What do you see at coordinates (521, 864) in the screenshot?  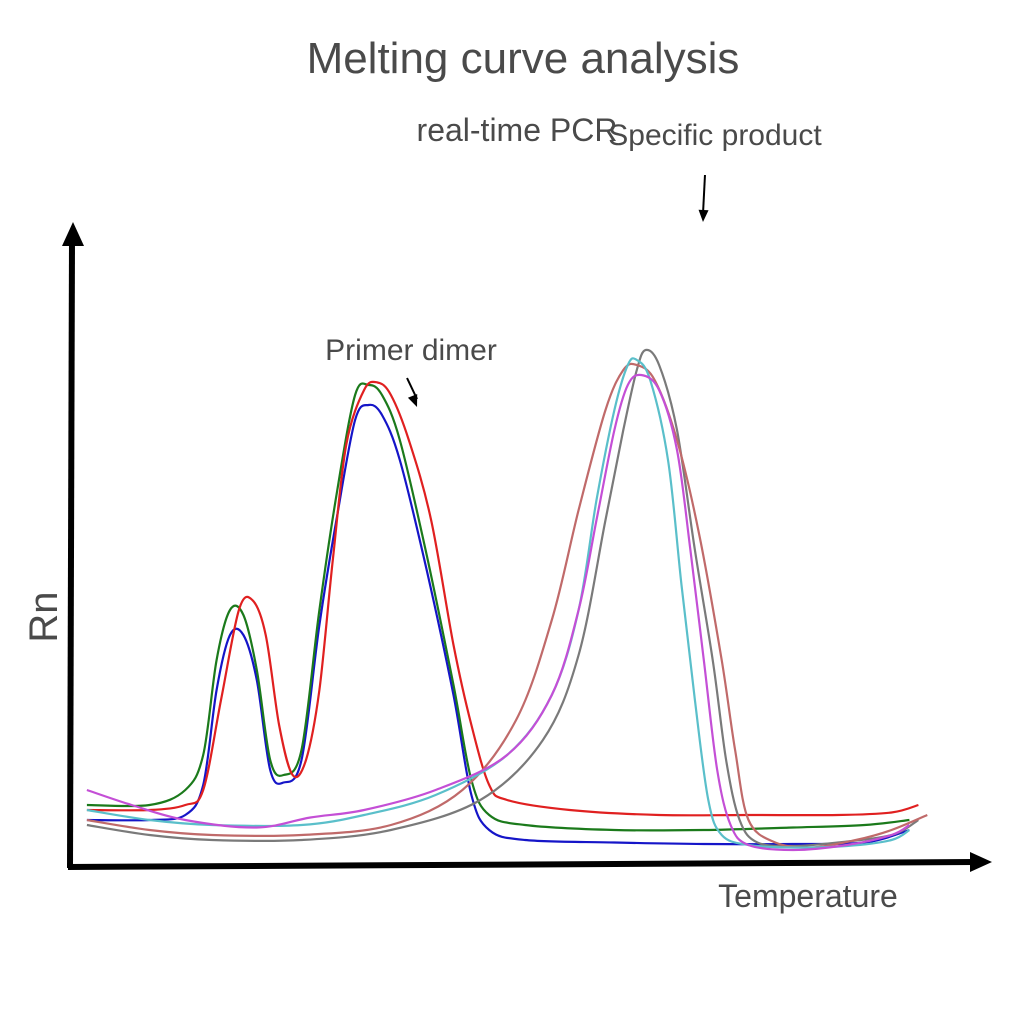 I see `x-axis-line` at bounding box center [521, 864].